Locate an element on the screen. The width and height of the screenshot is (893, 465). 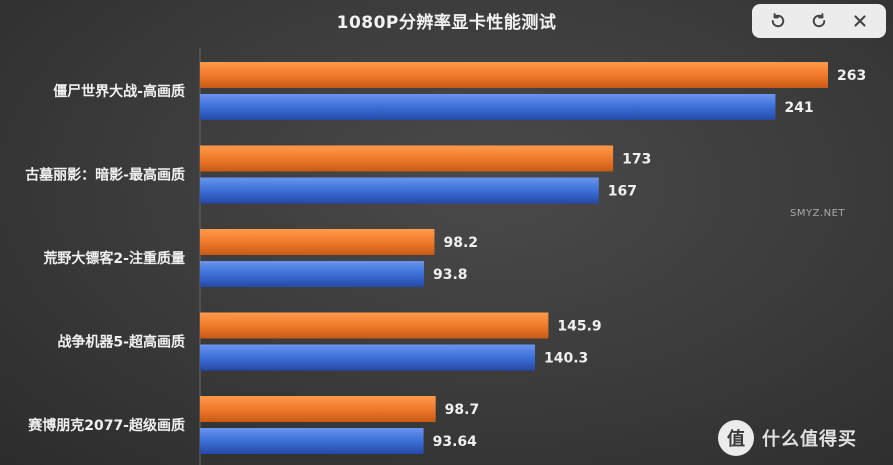
watermark-logo: 值 is located at coordinates (736, 438).